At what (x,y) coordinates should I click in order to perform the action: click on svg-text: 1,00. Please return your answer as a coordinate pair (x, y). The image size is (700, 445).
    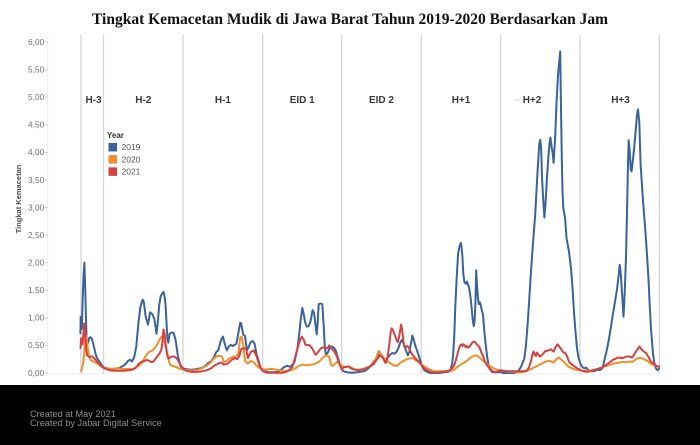
    Looking at the image, I should click on (36, 318).